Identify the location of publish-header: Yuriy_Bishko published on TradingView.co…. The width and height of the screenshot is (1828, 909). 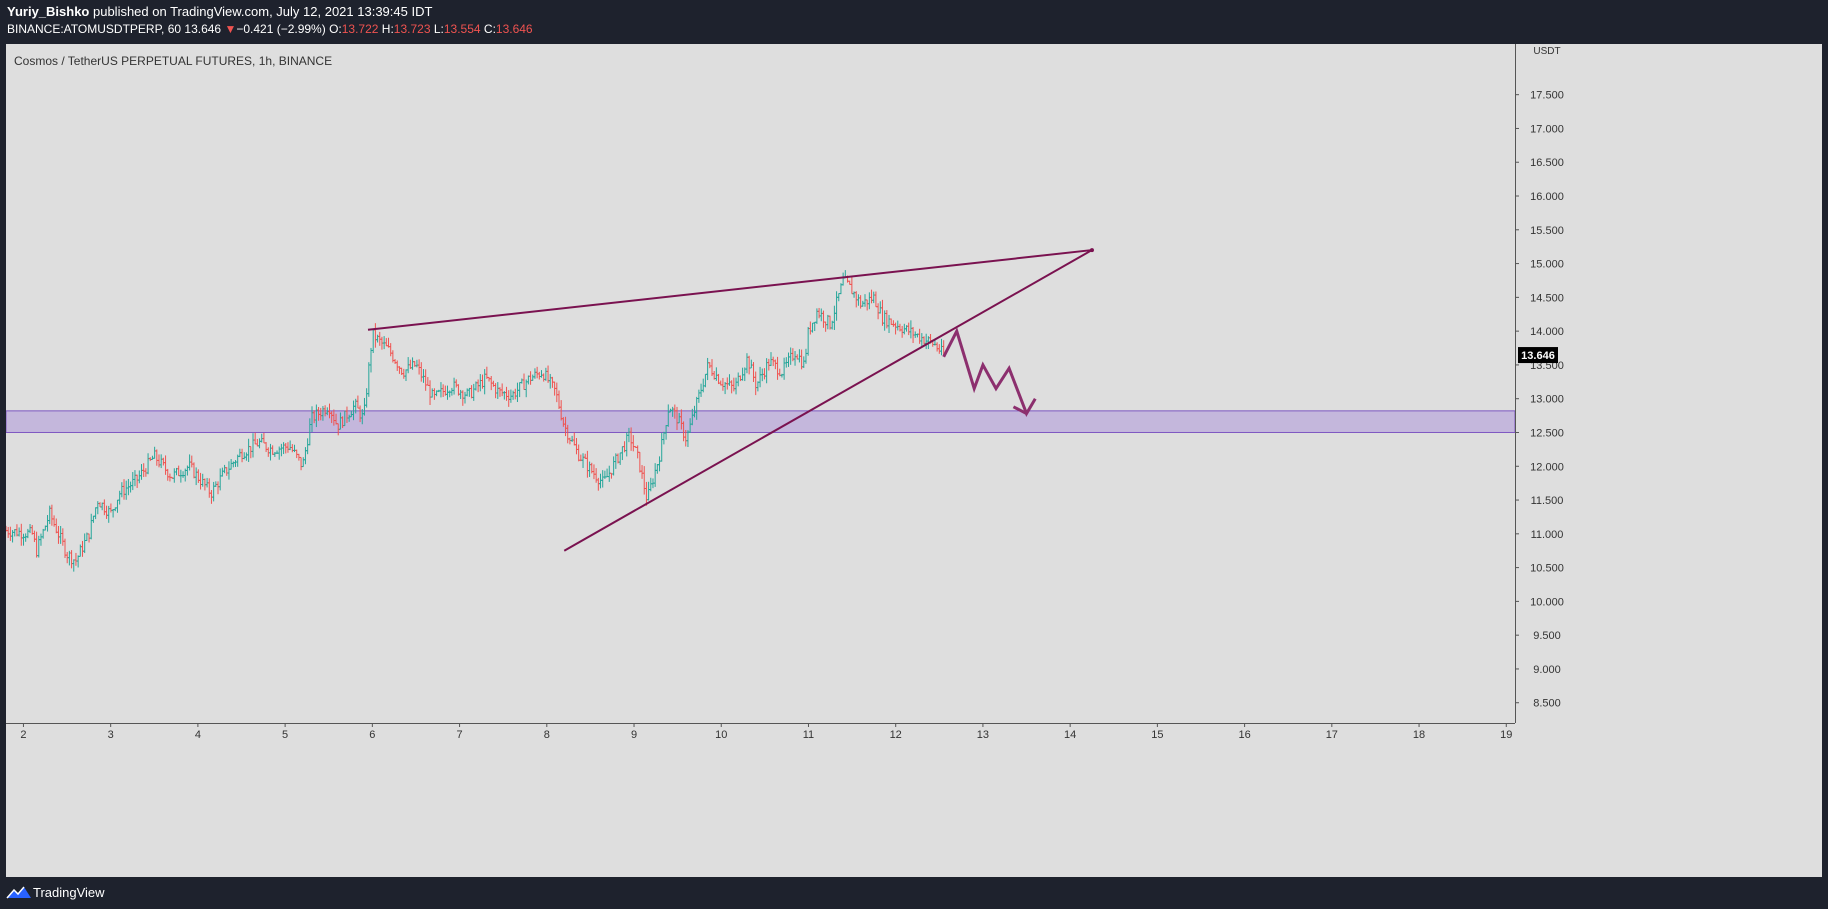
(914, 22).